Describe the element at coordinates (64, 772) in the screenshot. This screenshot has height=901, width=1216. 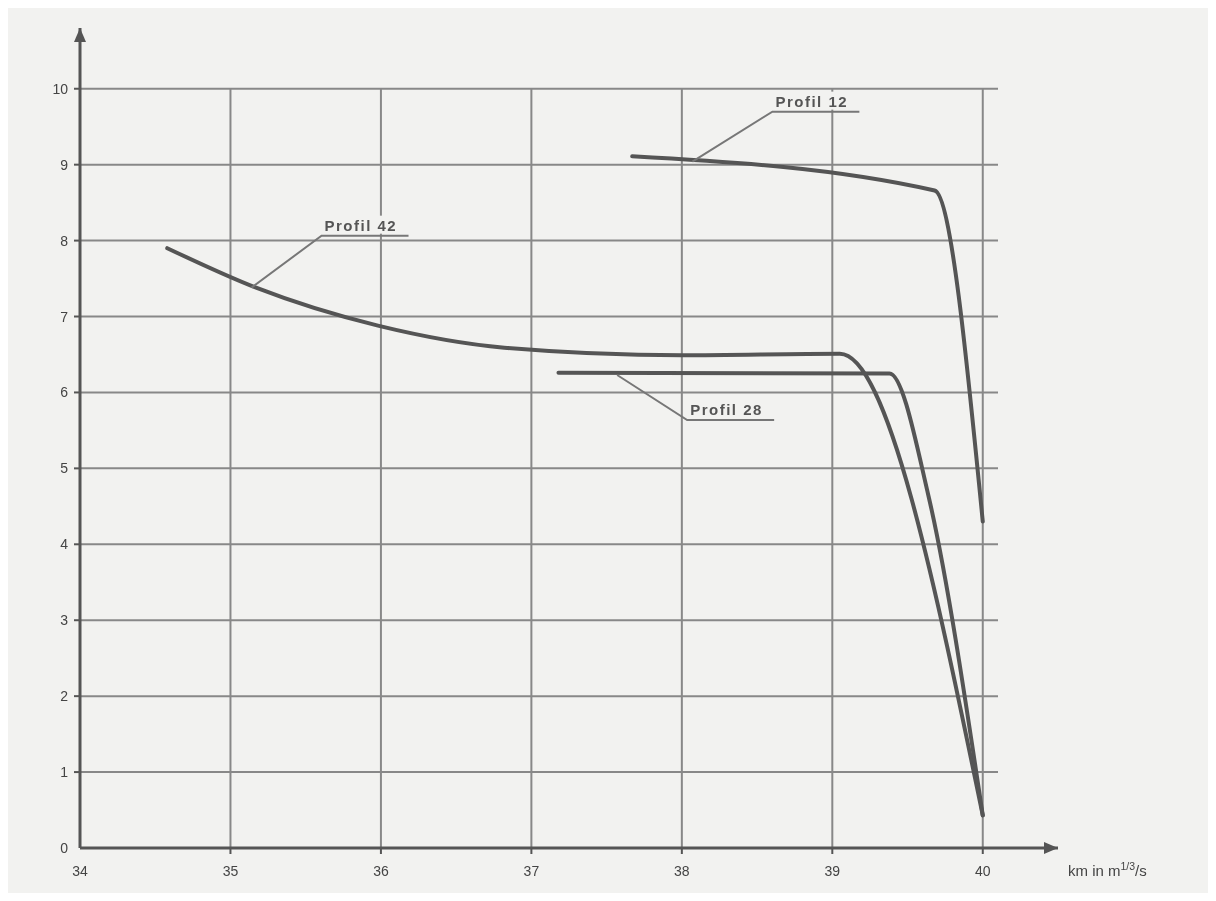
I see `y-tick-label: 1` at that location.